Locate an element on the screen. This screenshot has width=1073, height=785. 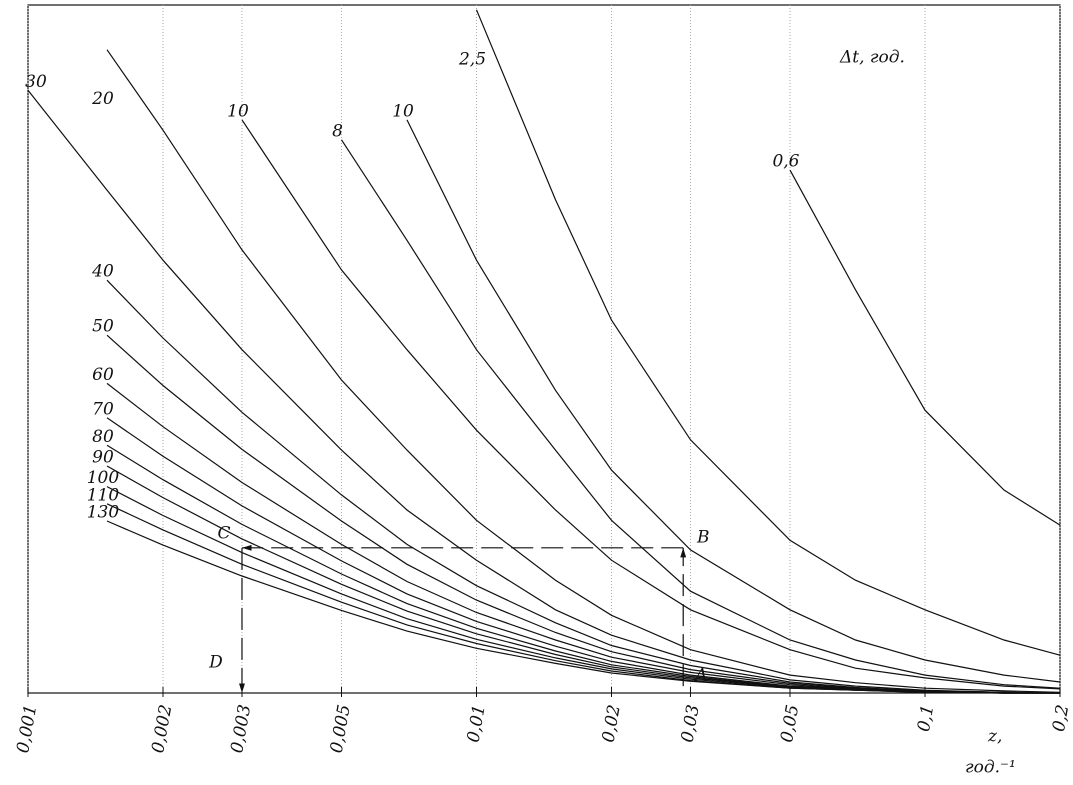
x-tick-label: 0,2 is located at coordinates (1061, 718).